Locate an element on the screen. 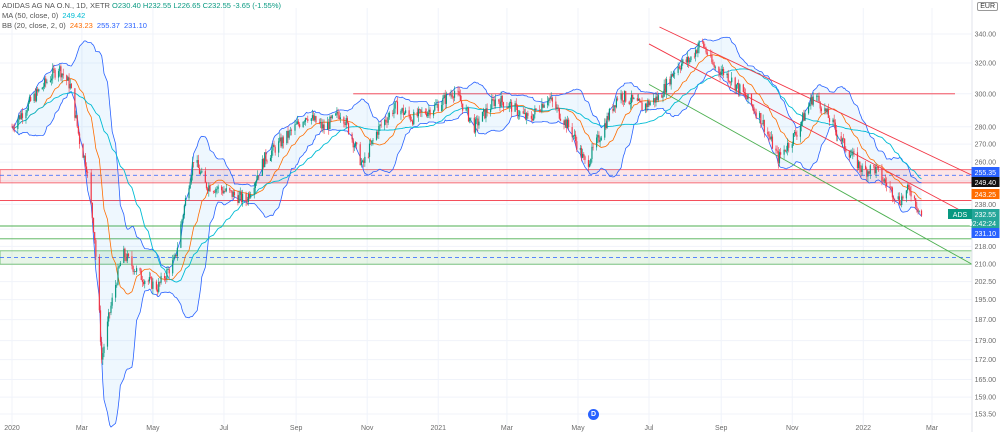  price-label-tag is located at coordinates (985, 194).